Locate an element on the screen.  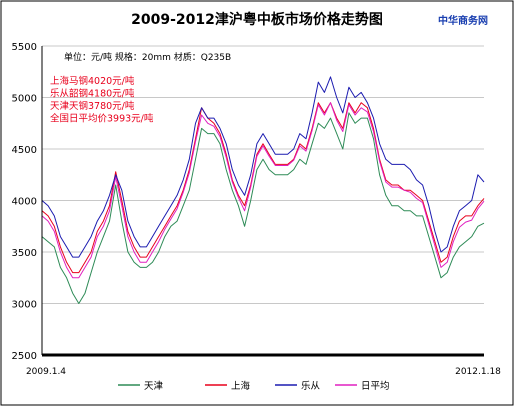
y-tick-label-5500: 5500 is located at coordinates (24, 47).